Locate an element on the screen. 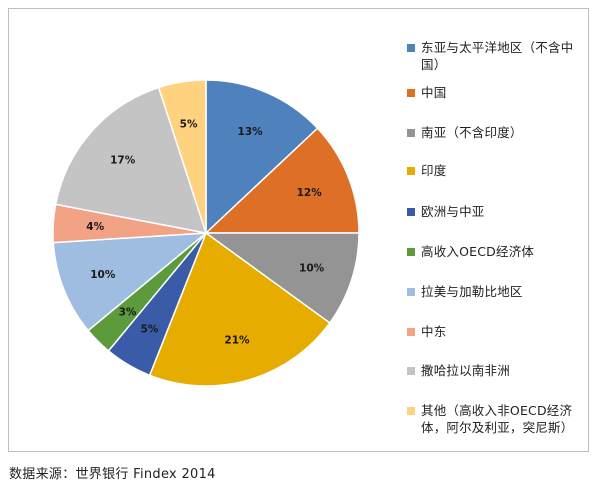 Image resolution: width=597 pixels, height=491 pixels. legend-item-6: 拉美与加勒比地区 is located at coordinates (497, 291).